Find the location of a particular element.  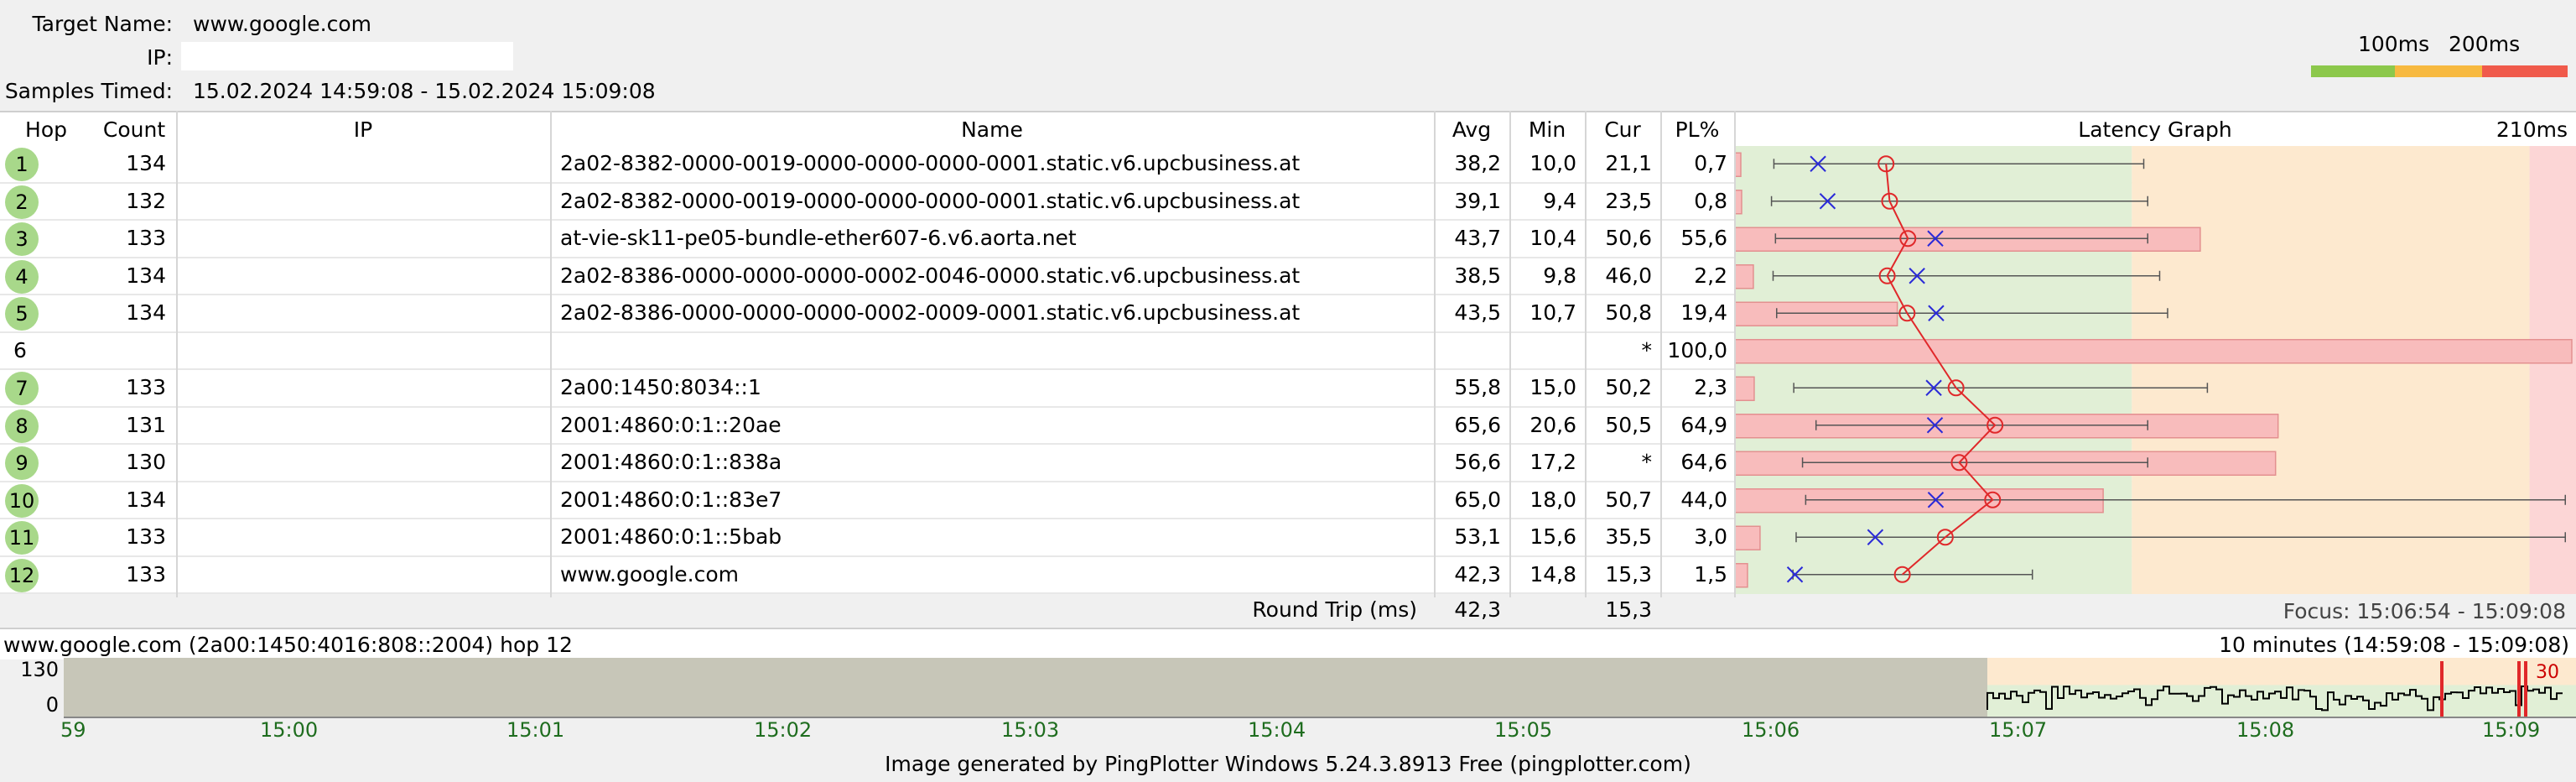

hop-avg: 38,2 is located at coordinates (1477, 163).